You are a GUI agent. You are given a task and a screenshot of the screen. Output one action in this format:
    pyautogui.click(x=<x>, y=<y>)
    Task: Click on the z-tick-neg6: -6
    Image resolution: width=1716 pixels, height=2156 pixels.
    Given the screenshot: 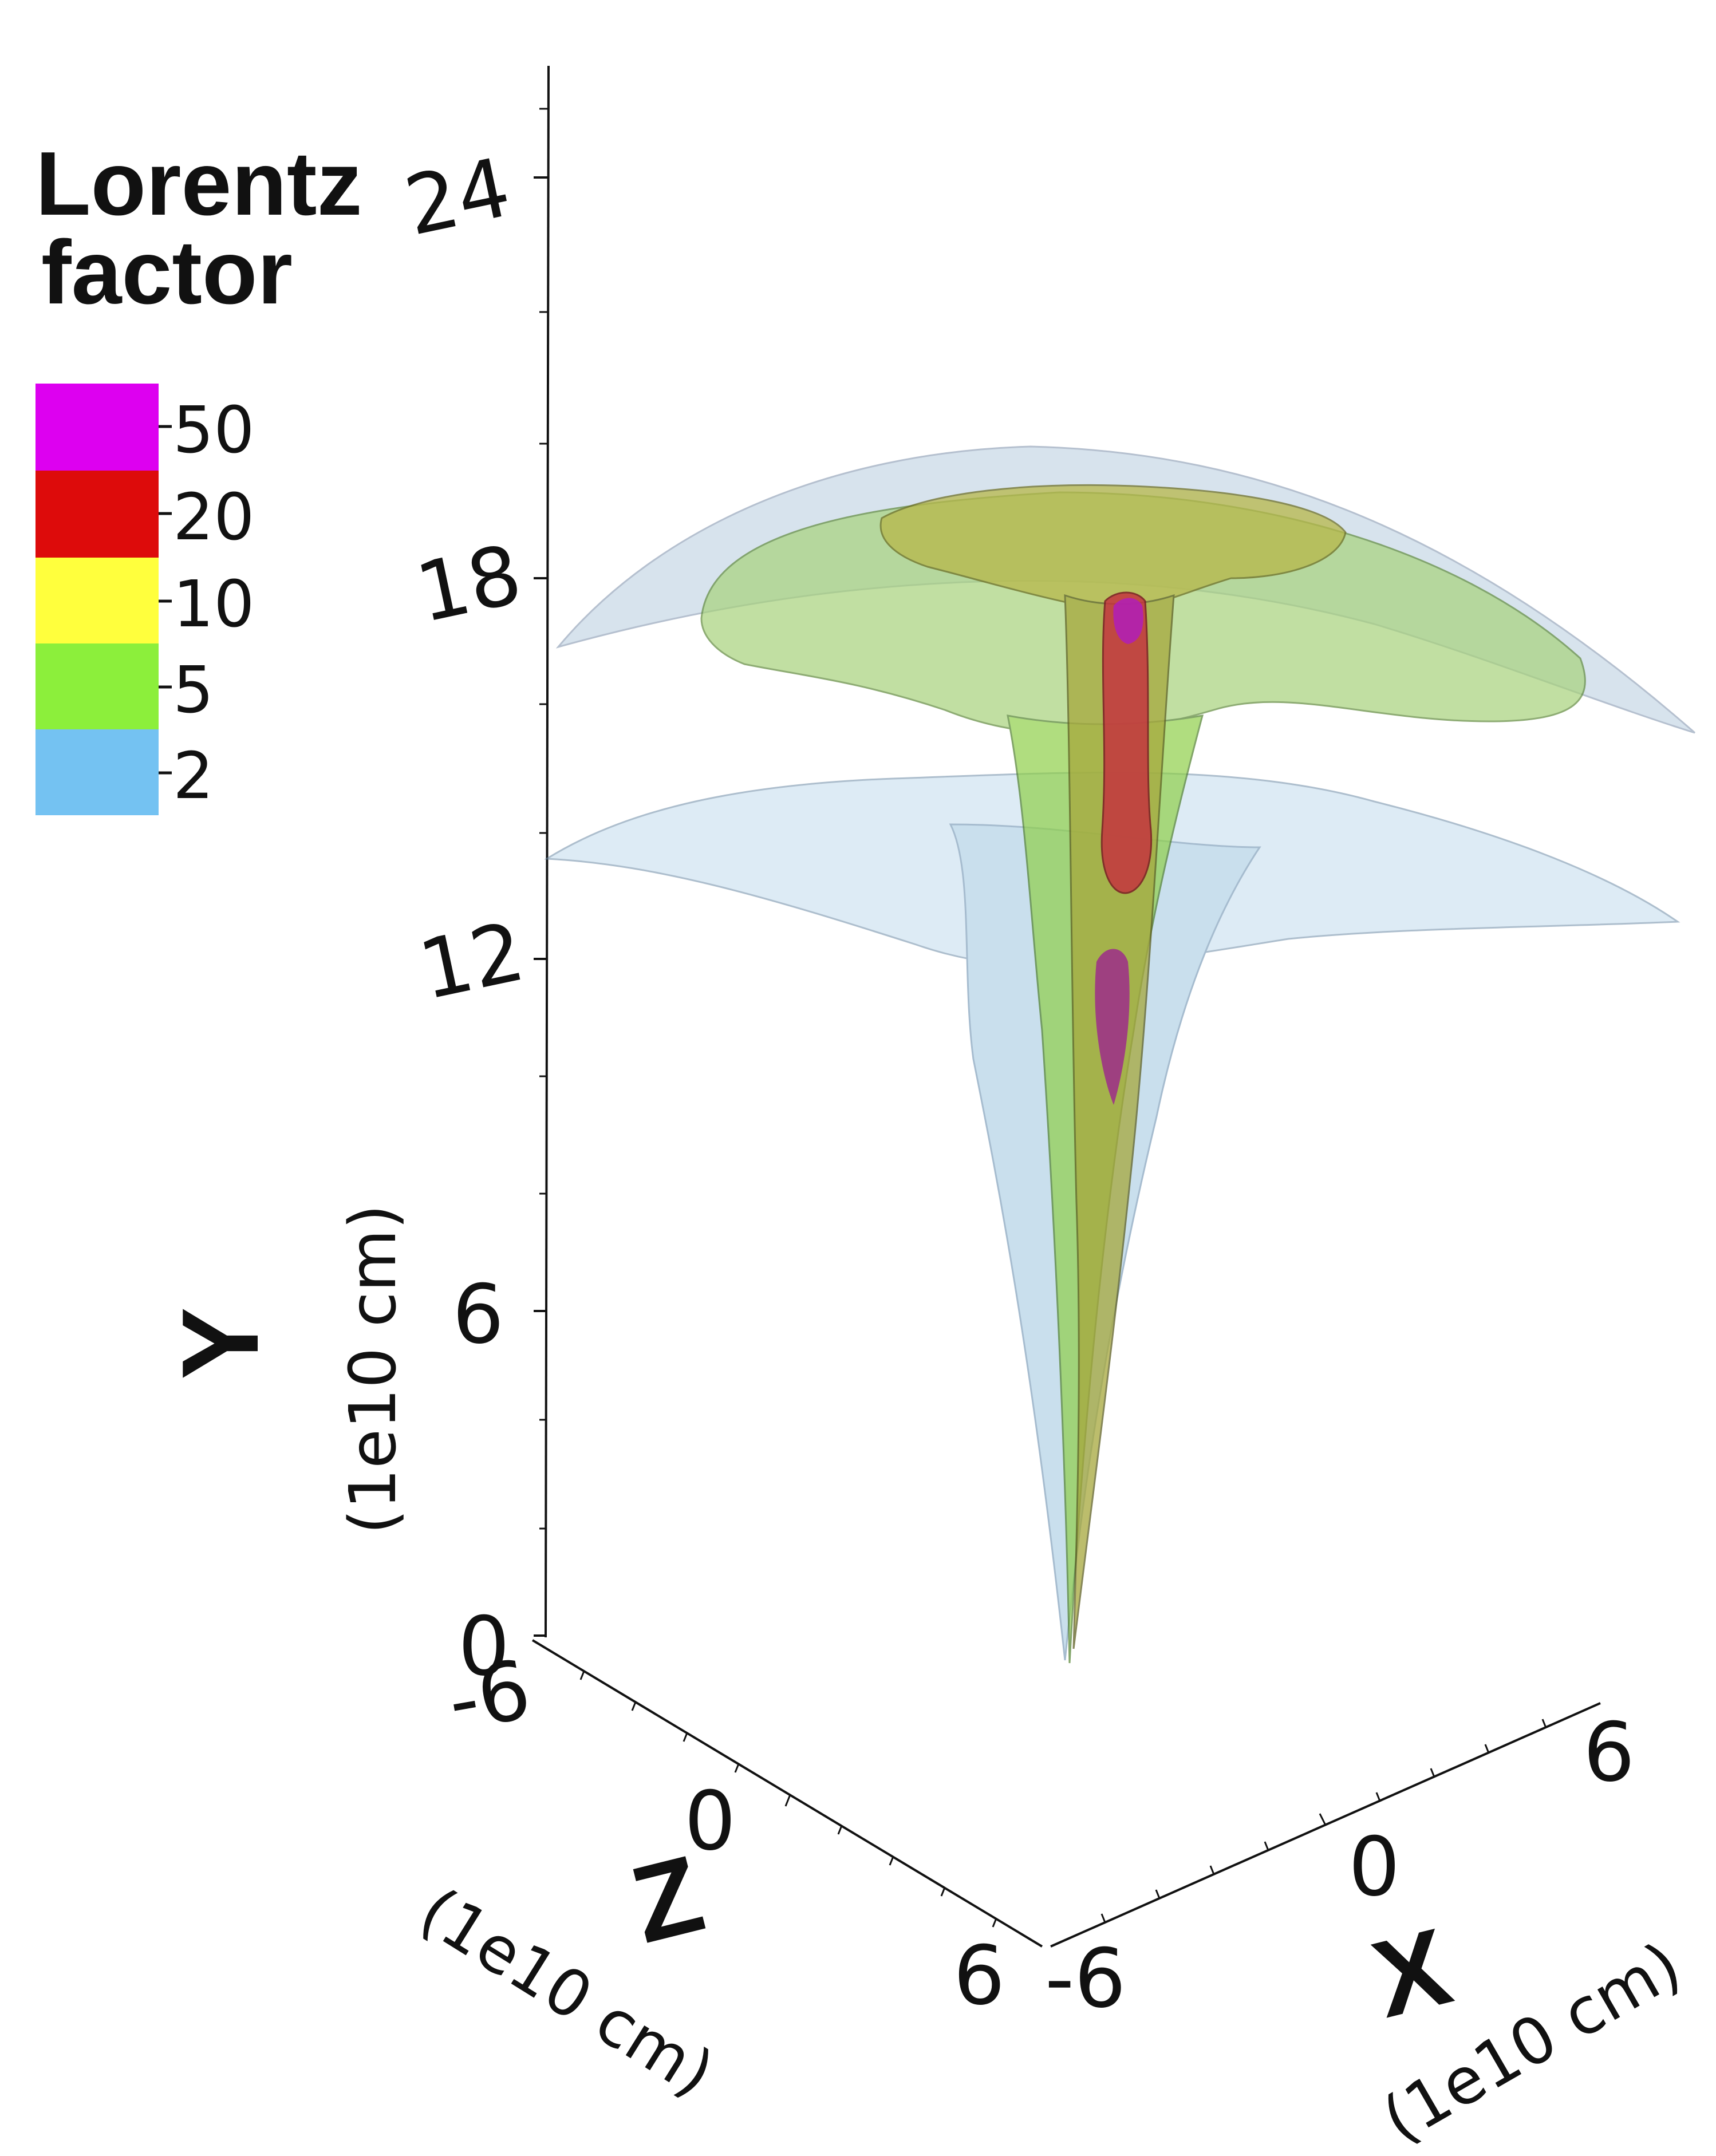 What is the action you would take?
    pyautogui.click(x=489, y=1696)
    